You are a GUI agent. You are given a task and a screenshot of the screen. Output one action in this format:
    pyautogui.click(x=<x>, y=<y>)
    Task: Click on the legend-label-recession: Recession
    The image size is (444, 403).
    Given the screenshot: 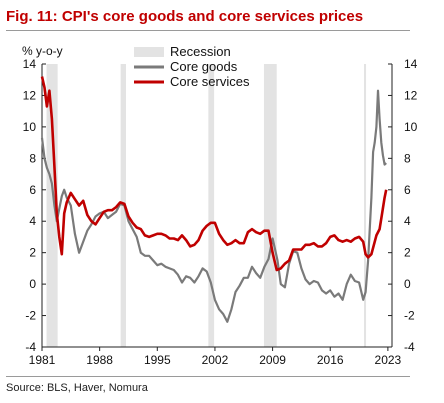 What is the action you would take?
    pyautogui.click(x=200, y=51)
    